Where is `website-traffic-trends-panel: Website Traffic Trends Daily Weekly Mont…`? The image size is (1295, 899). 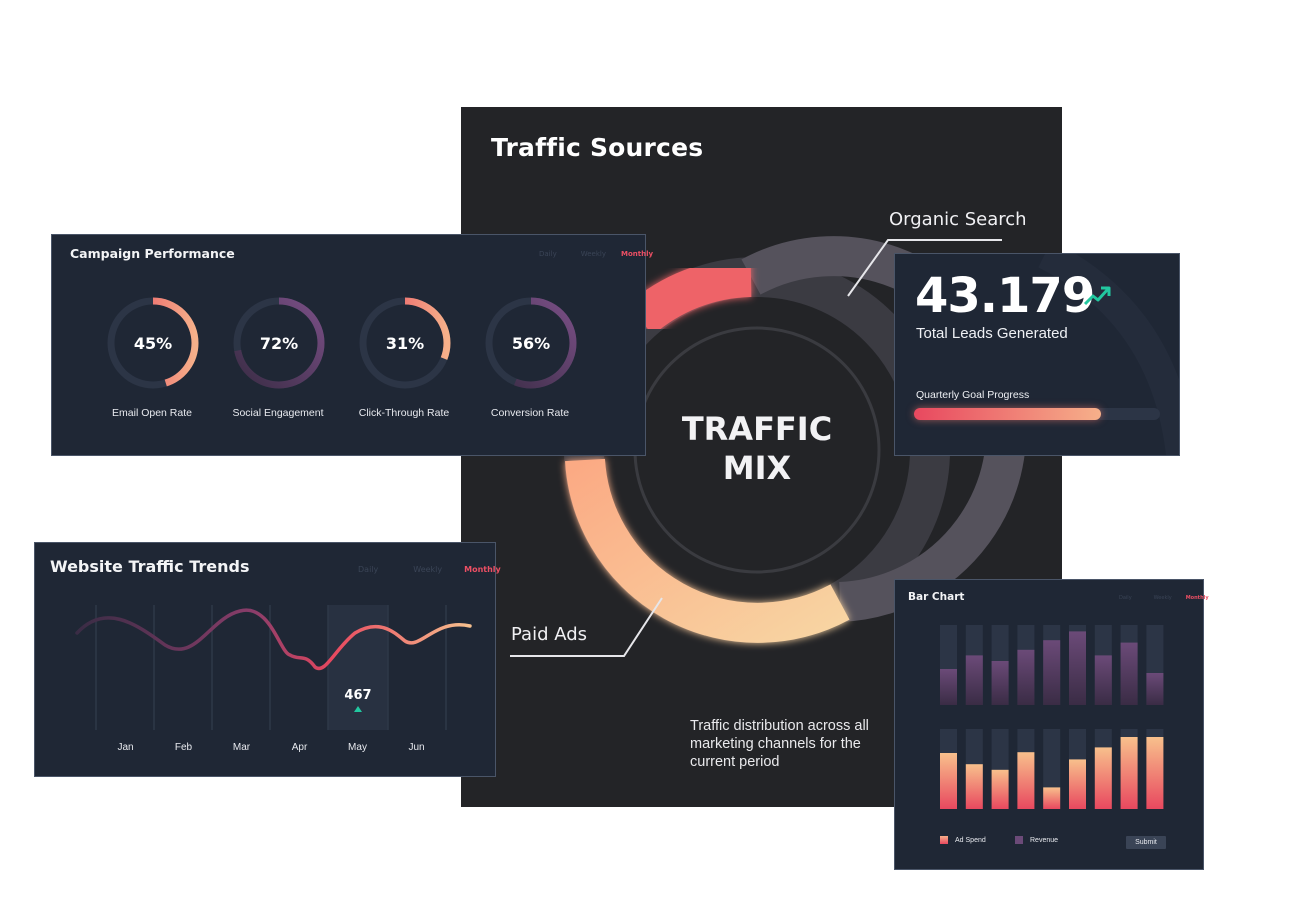 website-traffic-trends-panel: Website Traffic Trends Daily Weekly Mont… is located at coordinates (267, 659).